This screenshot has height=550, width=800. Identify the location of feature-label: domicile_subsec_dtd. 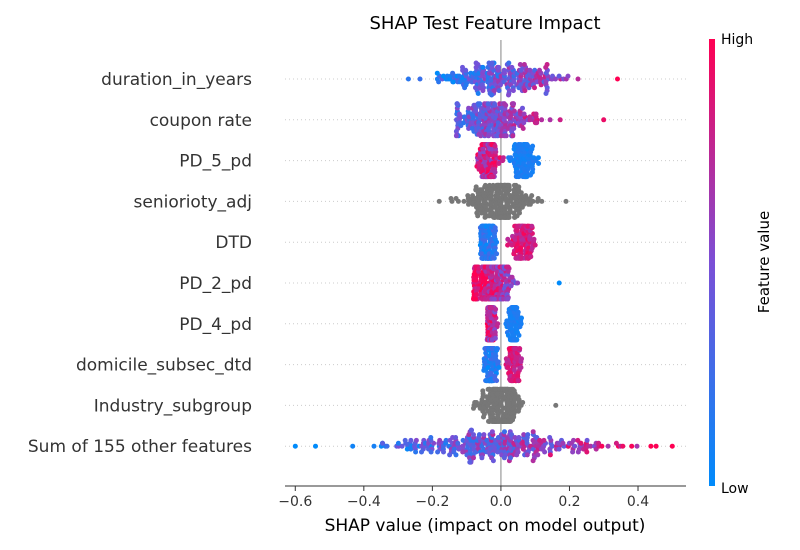
(164, 366).